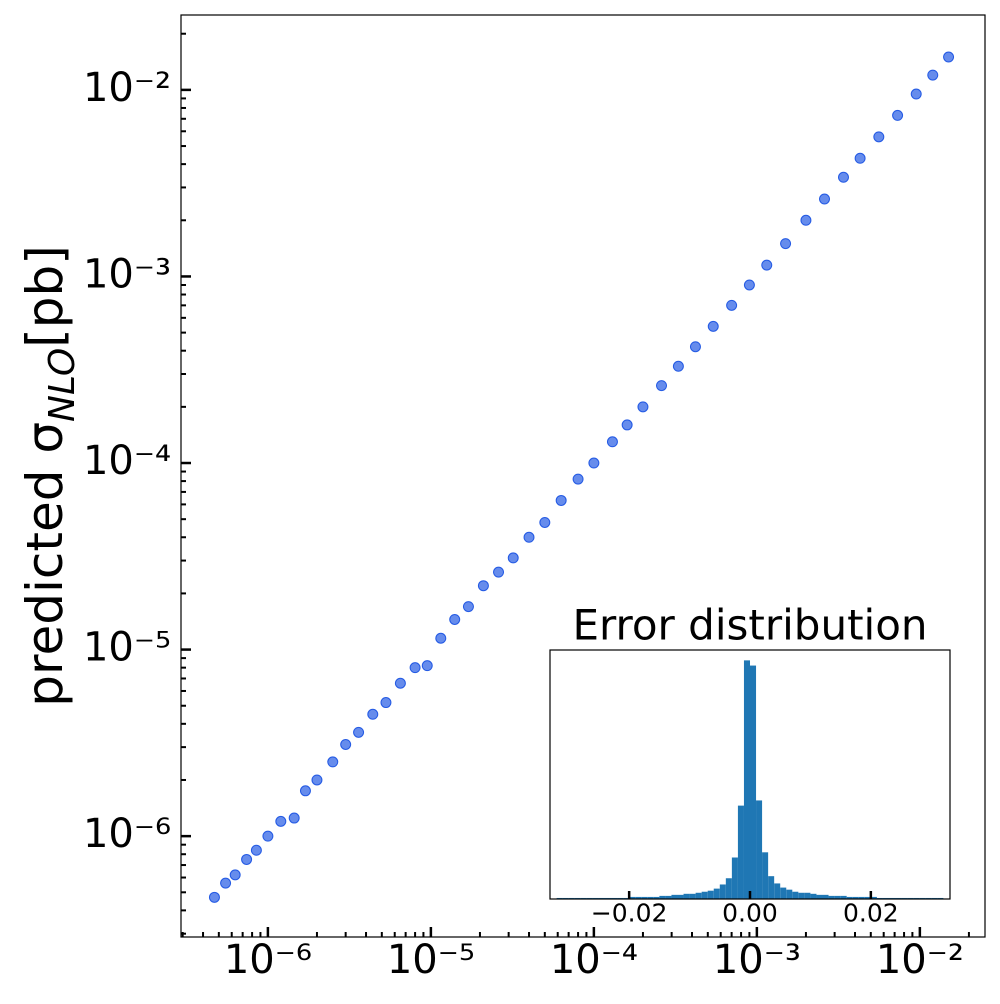  I want to click on y-axis-label-subscript: NLO, so click(62, 385).